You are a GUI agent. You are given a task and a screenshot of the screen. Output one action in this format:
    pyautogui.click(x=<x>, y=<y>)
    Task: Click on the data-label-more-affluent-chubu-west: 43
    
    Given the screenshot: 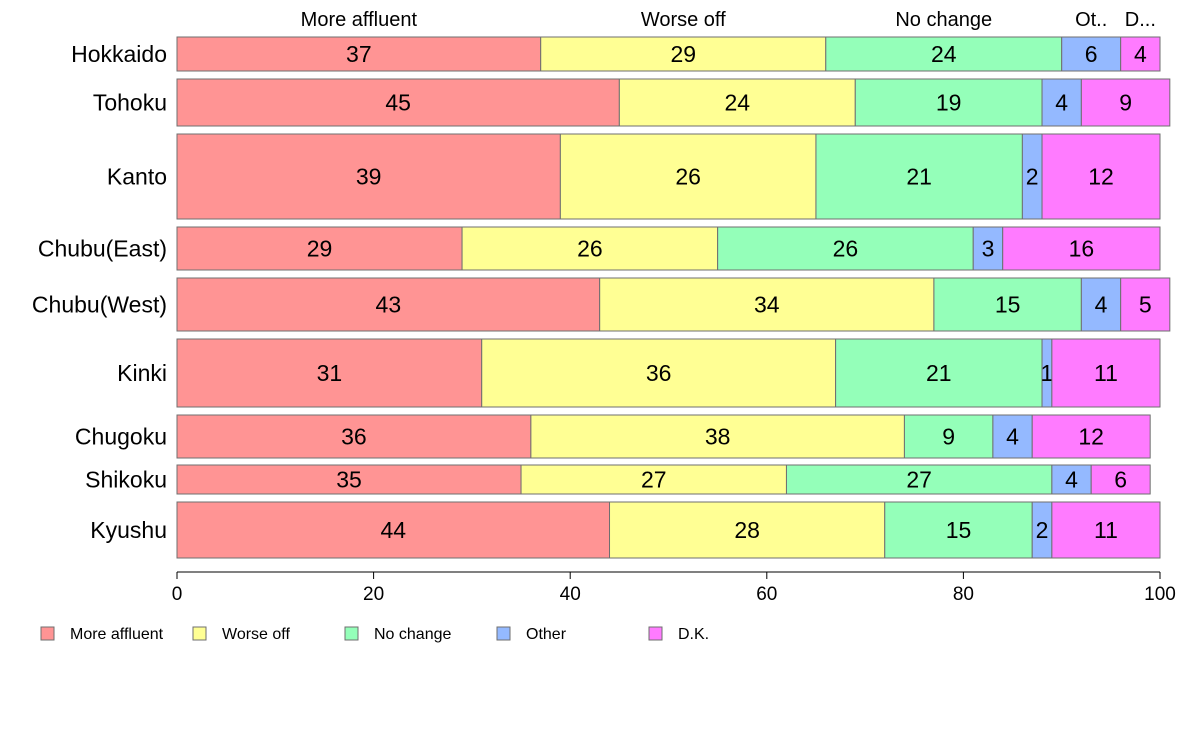 What is the action you would take?
    pyautogui.click(x=389, y=305)
    